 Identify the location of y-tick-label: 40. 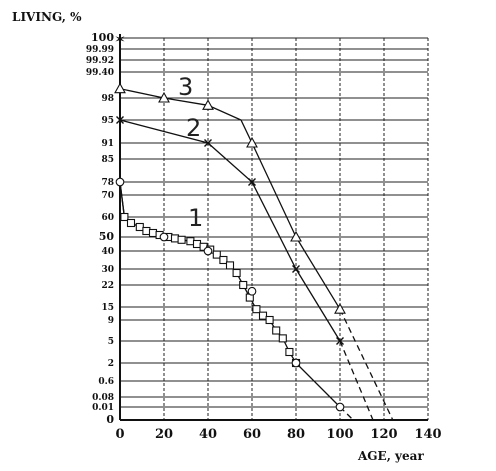
(107, 252).